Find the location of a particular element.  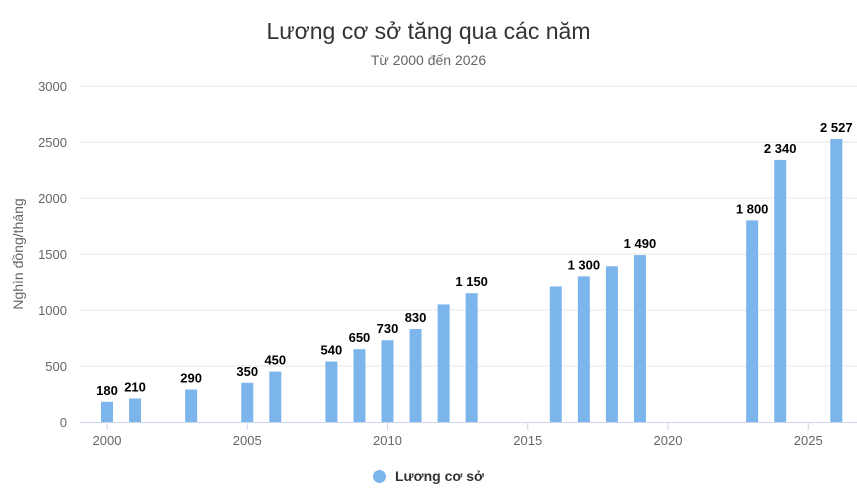

x-tick-label: 2015 is located at coordinates (527, 440).